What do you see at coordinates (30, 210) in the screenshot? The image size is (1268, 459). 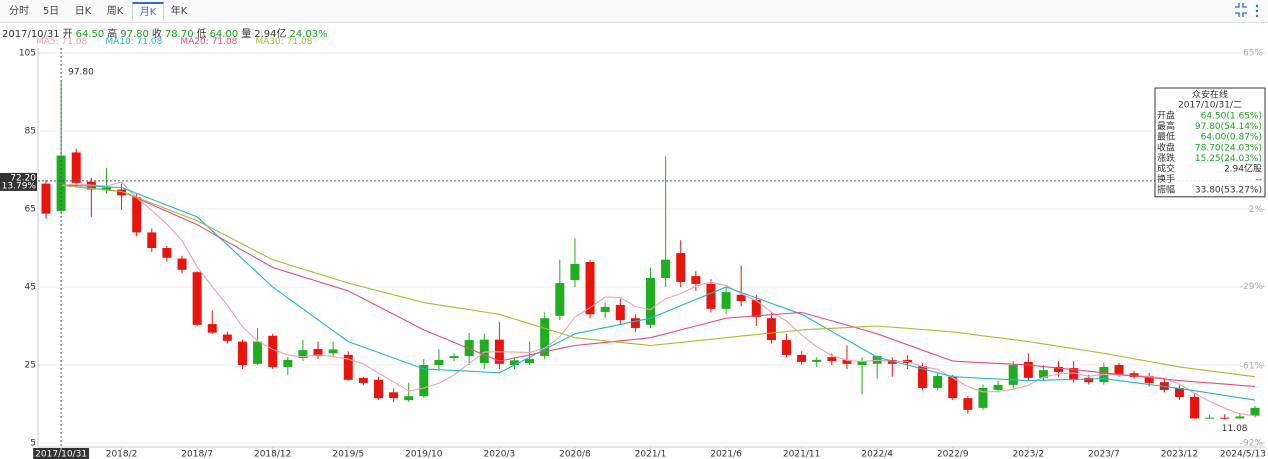 I see `y-tick-label: 65` at bounding box center [30, 210].